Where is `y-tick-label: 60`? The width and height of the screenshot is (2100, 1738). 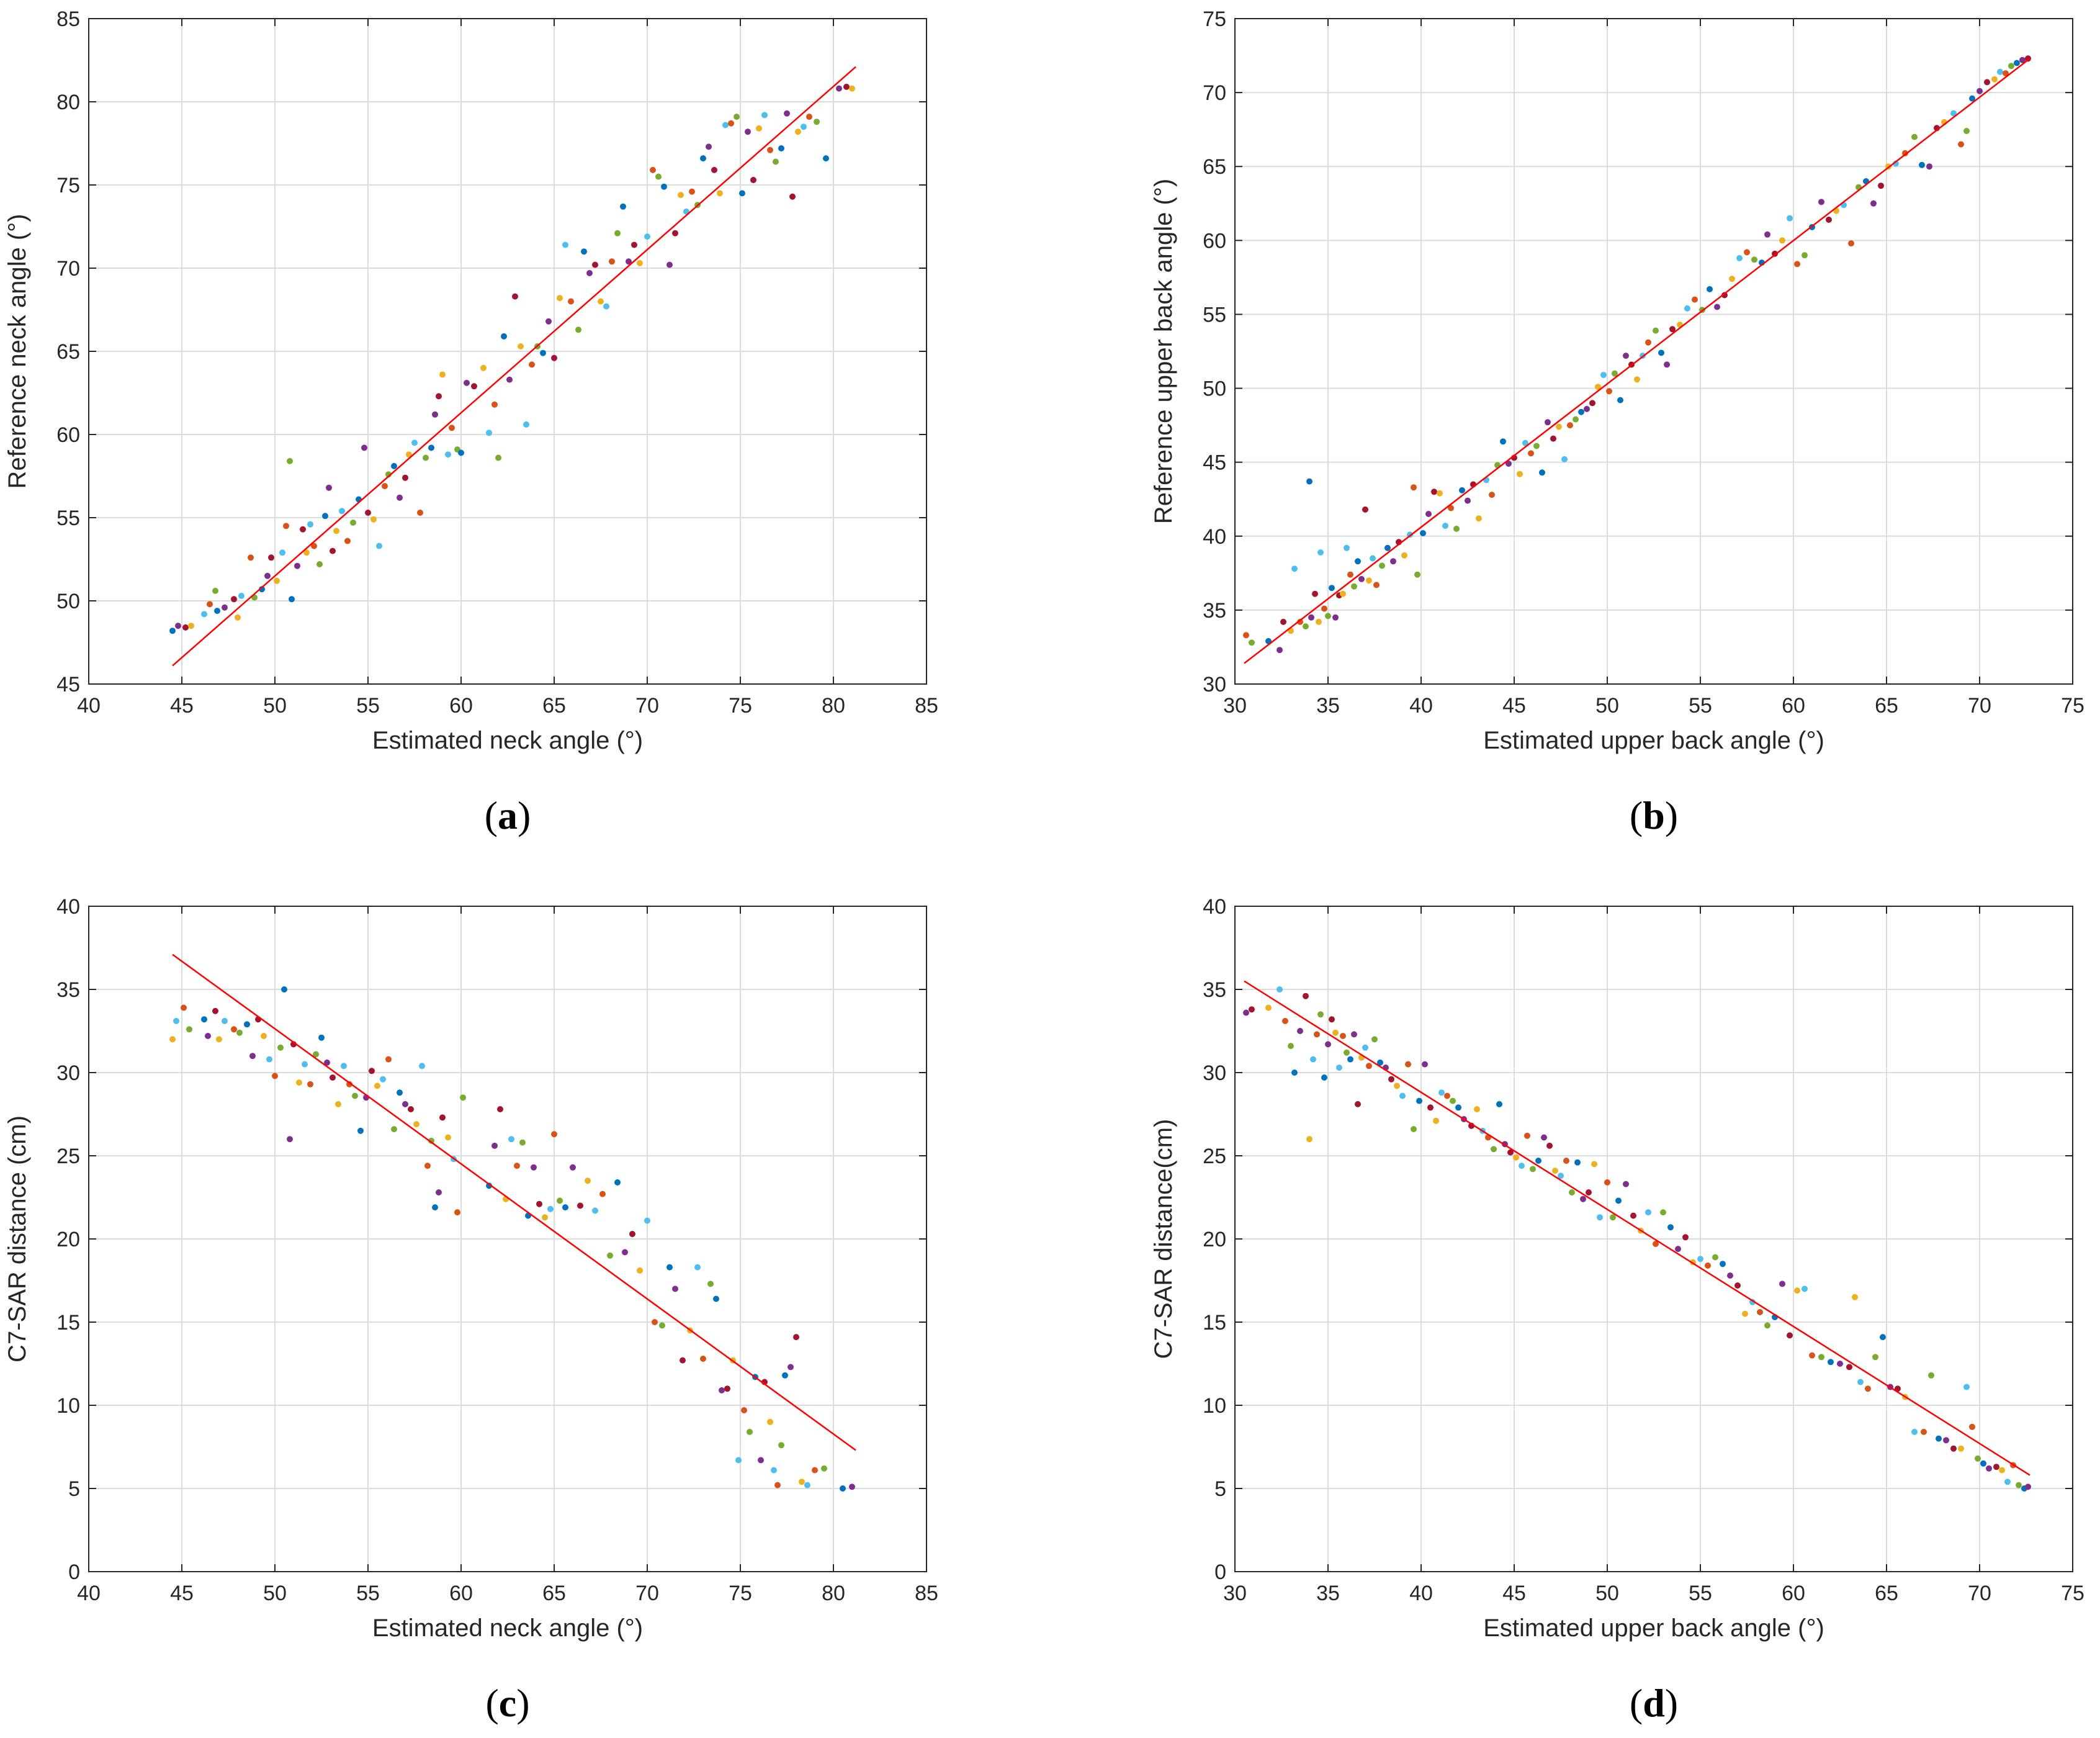 y-tick-label: 60 is located at coordinates (68, 435).